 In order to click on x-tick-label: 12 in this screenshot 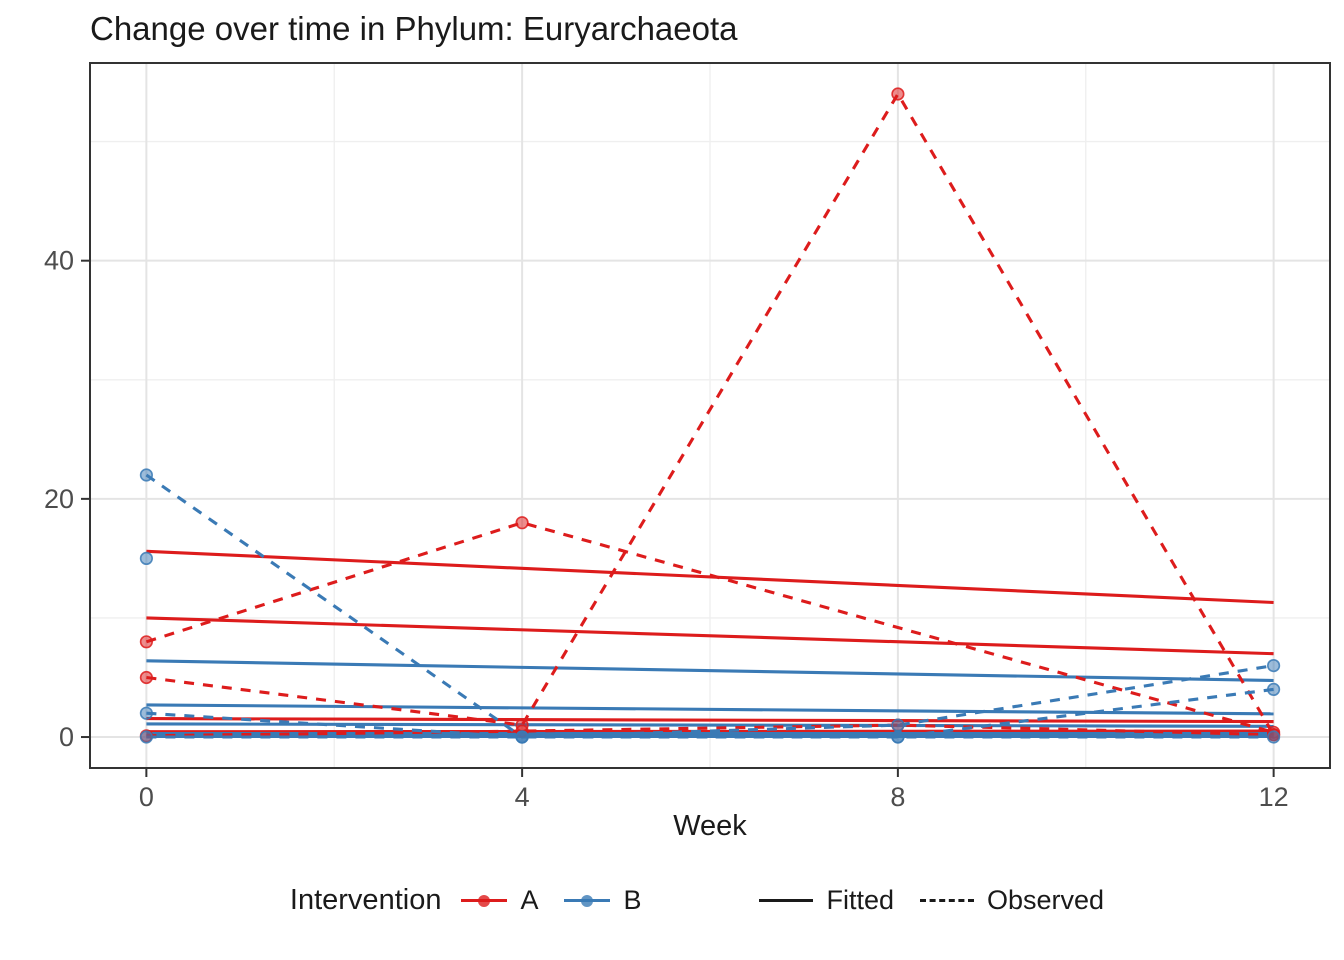, I will do `click(1274, 797)`.